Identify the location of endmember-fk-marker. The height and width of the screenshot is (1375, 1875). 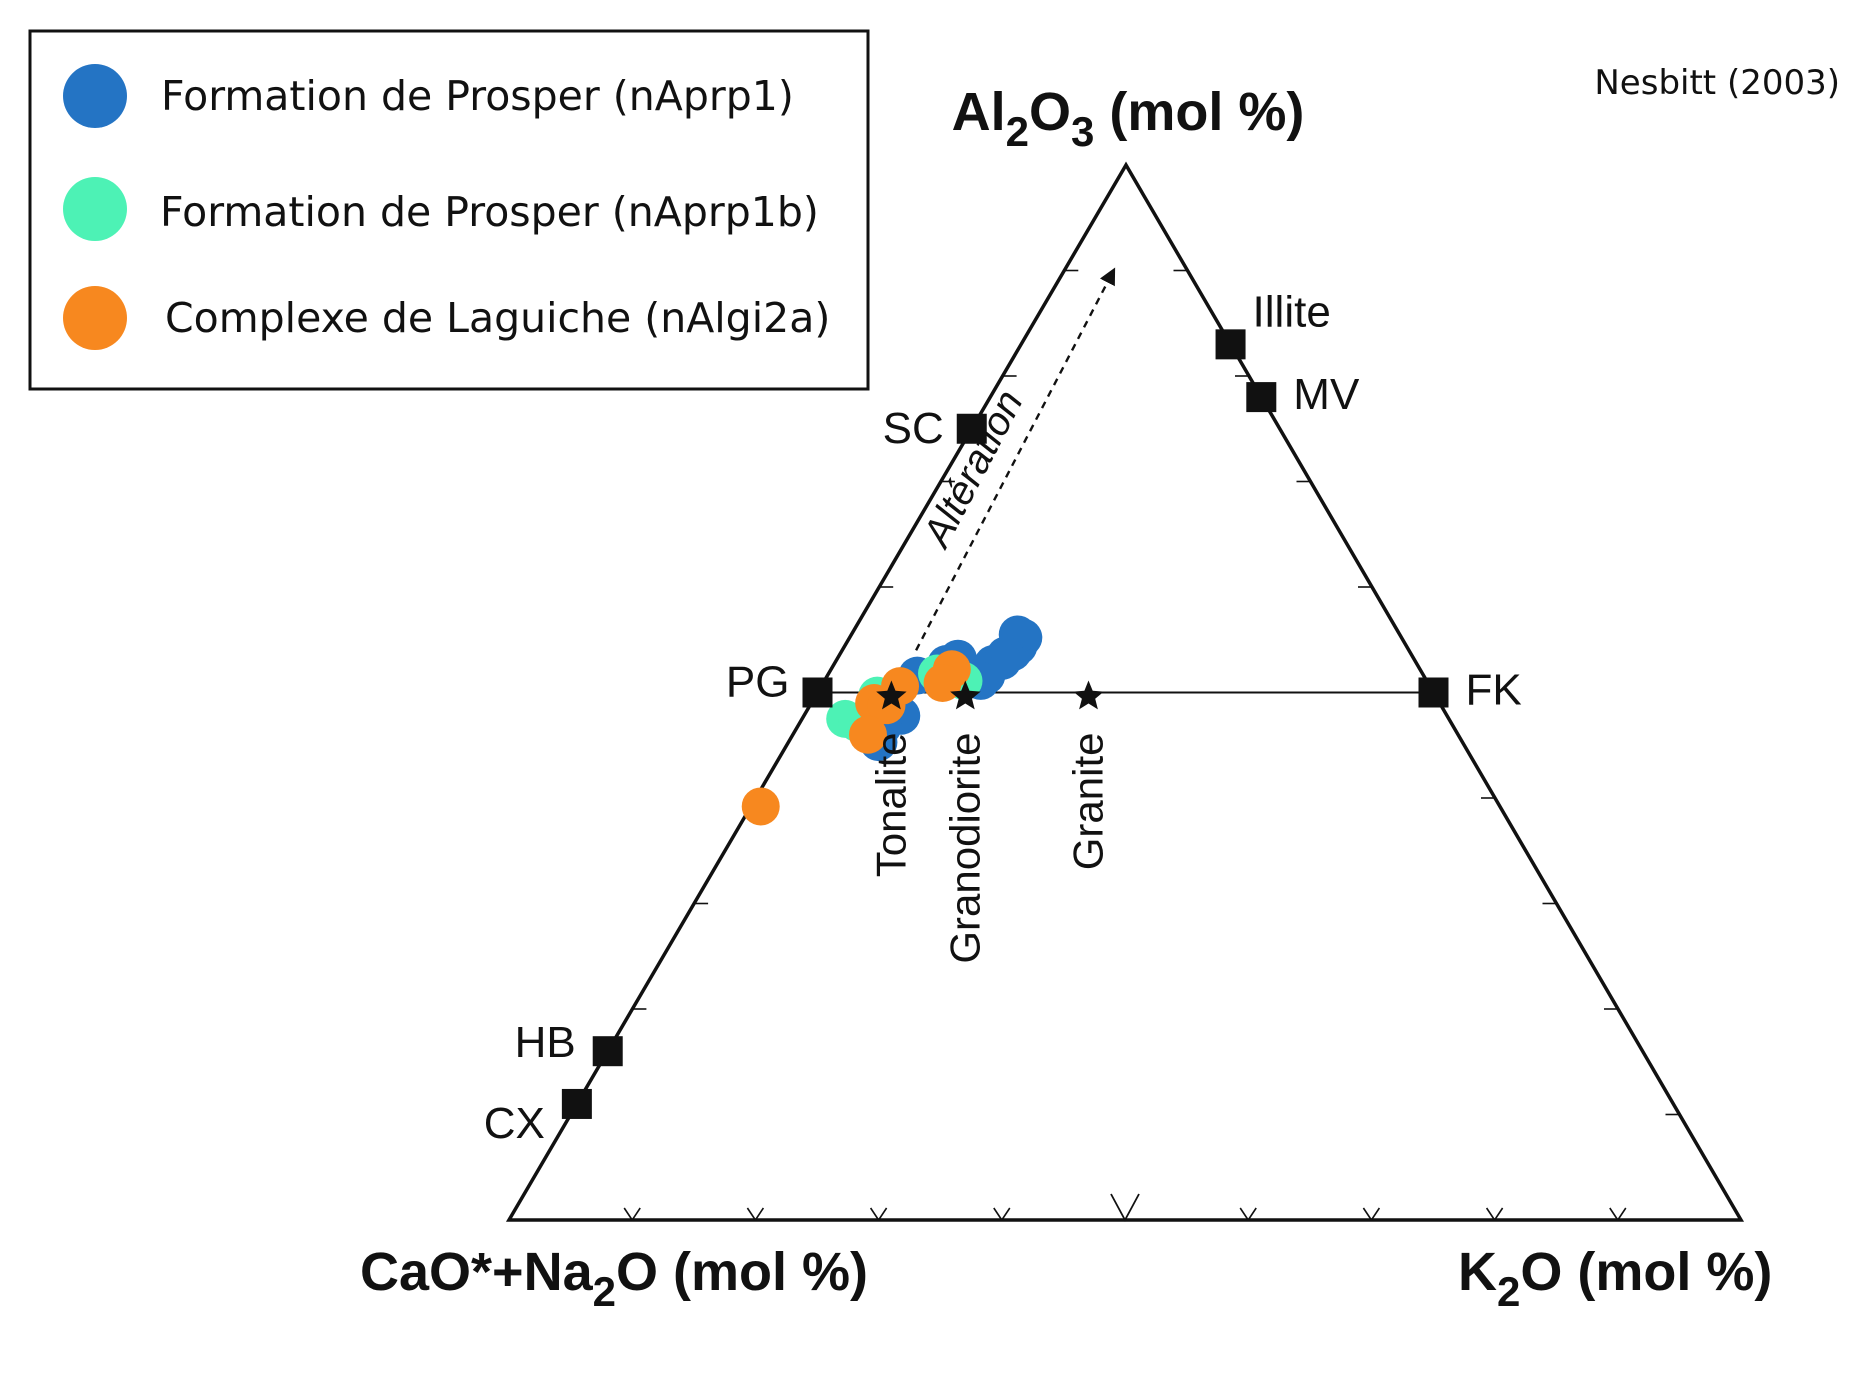
(1433, 692).